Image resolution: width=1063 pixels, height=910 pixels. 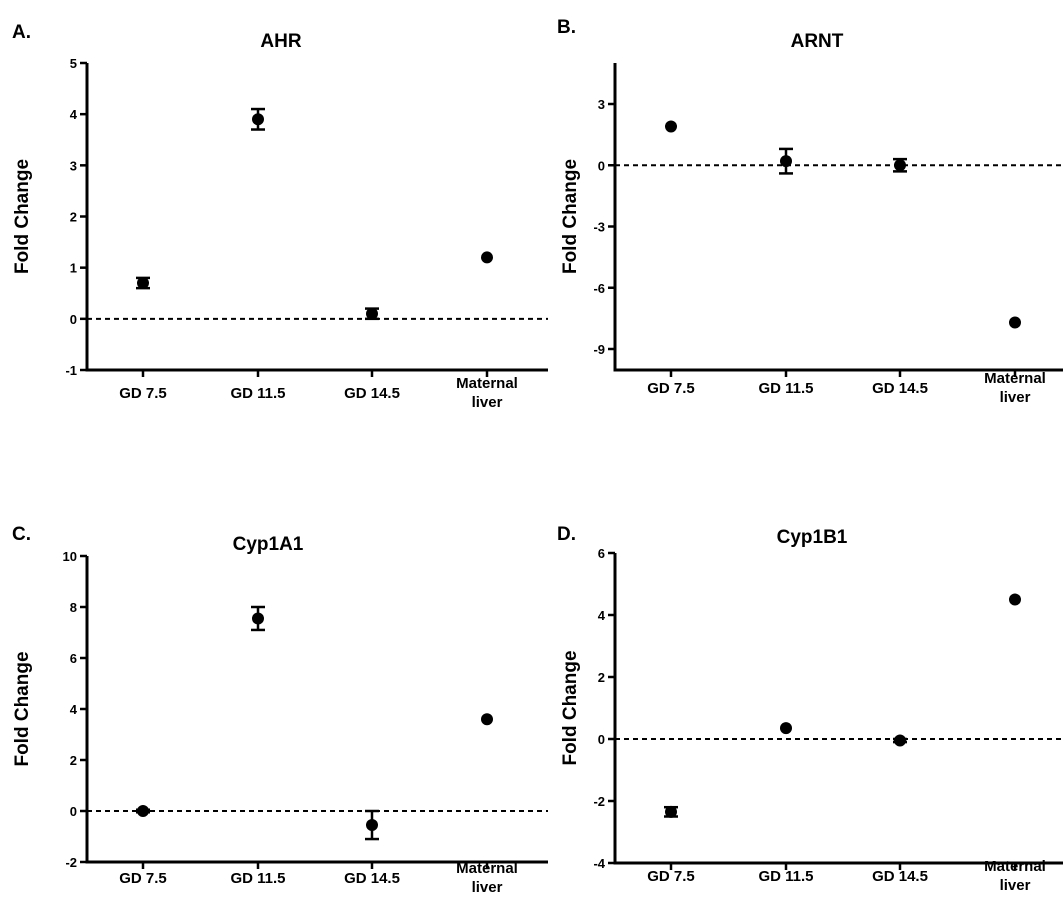 I want to click on y-tick-label: 10, so click(x=70, y=556).